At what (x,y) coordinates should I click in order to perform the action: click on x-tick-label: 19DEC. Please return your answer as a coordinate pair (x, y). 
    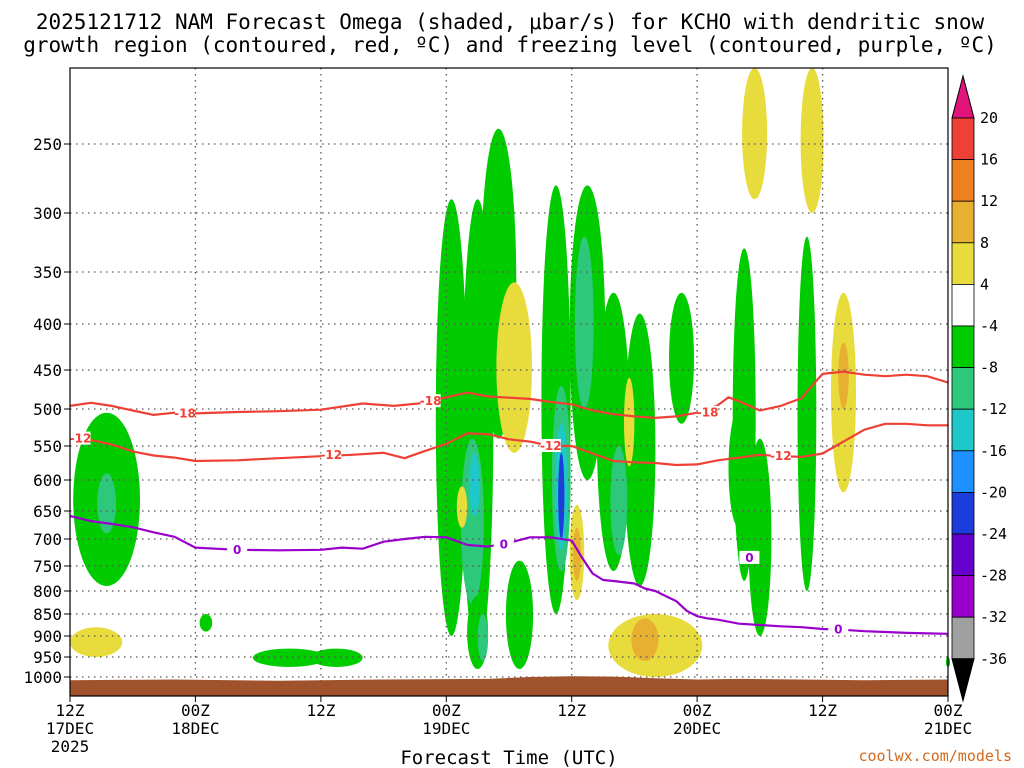
    Looking at the image, I should click on (446, 728).